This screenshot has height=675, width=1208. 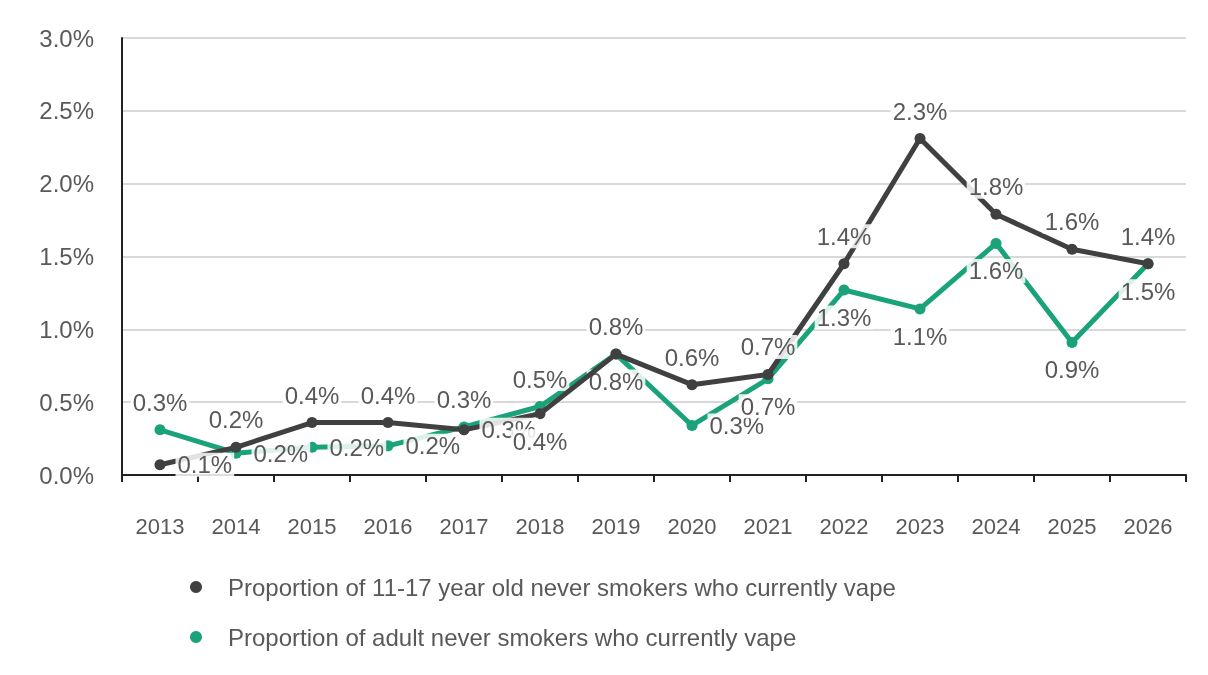 What do you see at coordinates (66, 256) in the screenshot?
I see `y-tick-label: 1.5%` at bounding box center [66, 256].